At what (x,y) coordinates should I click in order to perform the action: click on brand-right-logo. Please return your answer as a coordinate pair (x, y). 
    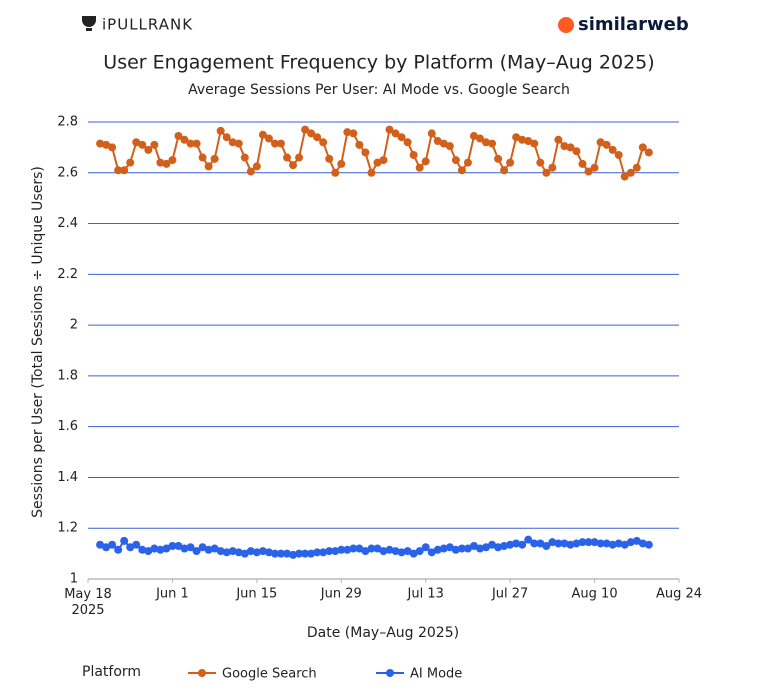
    Looking at the image, I should click on (566, 25).